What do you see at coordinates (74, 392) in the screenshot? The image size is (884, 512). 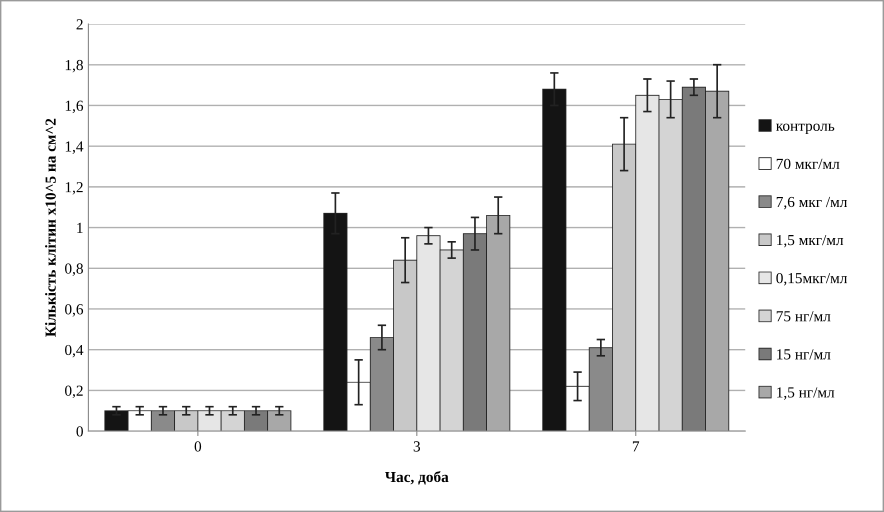 I see `y-tick-label: 0,2` at bounding box center [74, 392].